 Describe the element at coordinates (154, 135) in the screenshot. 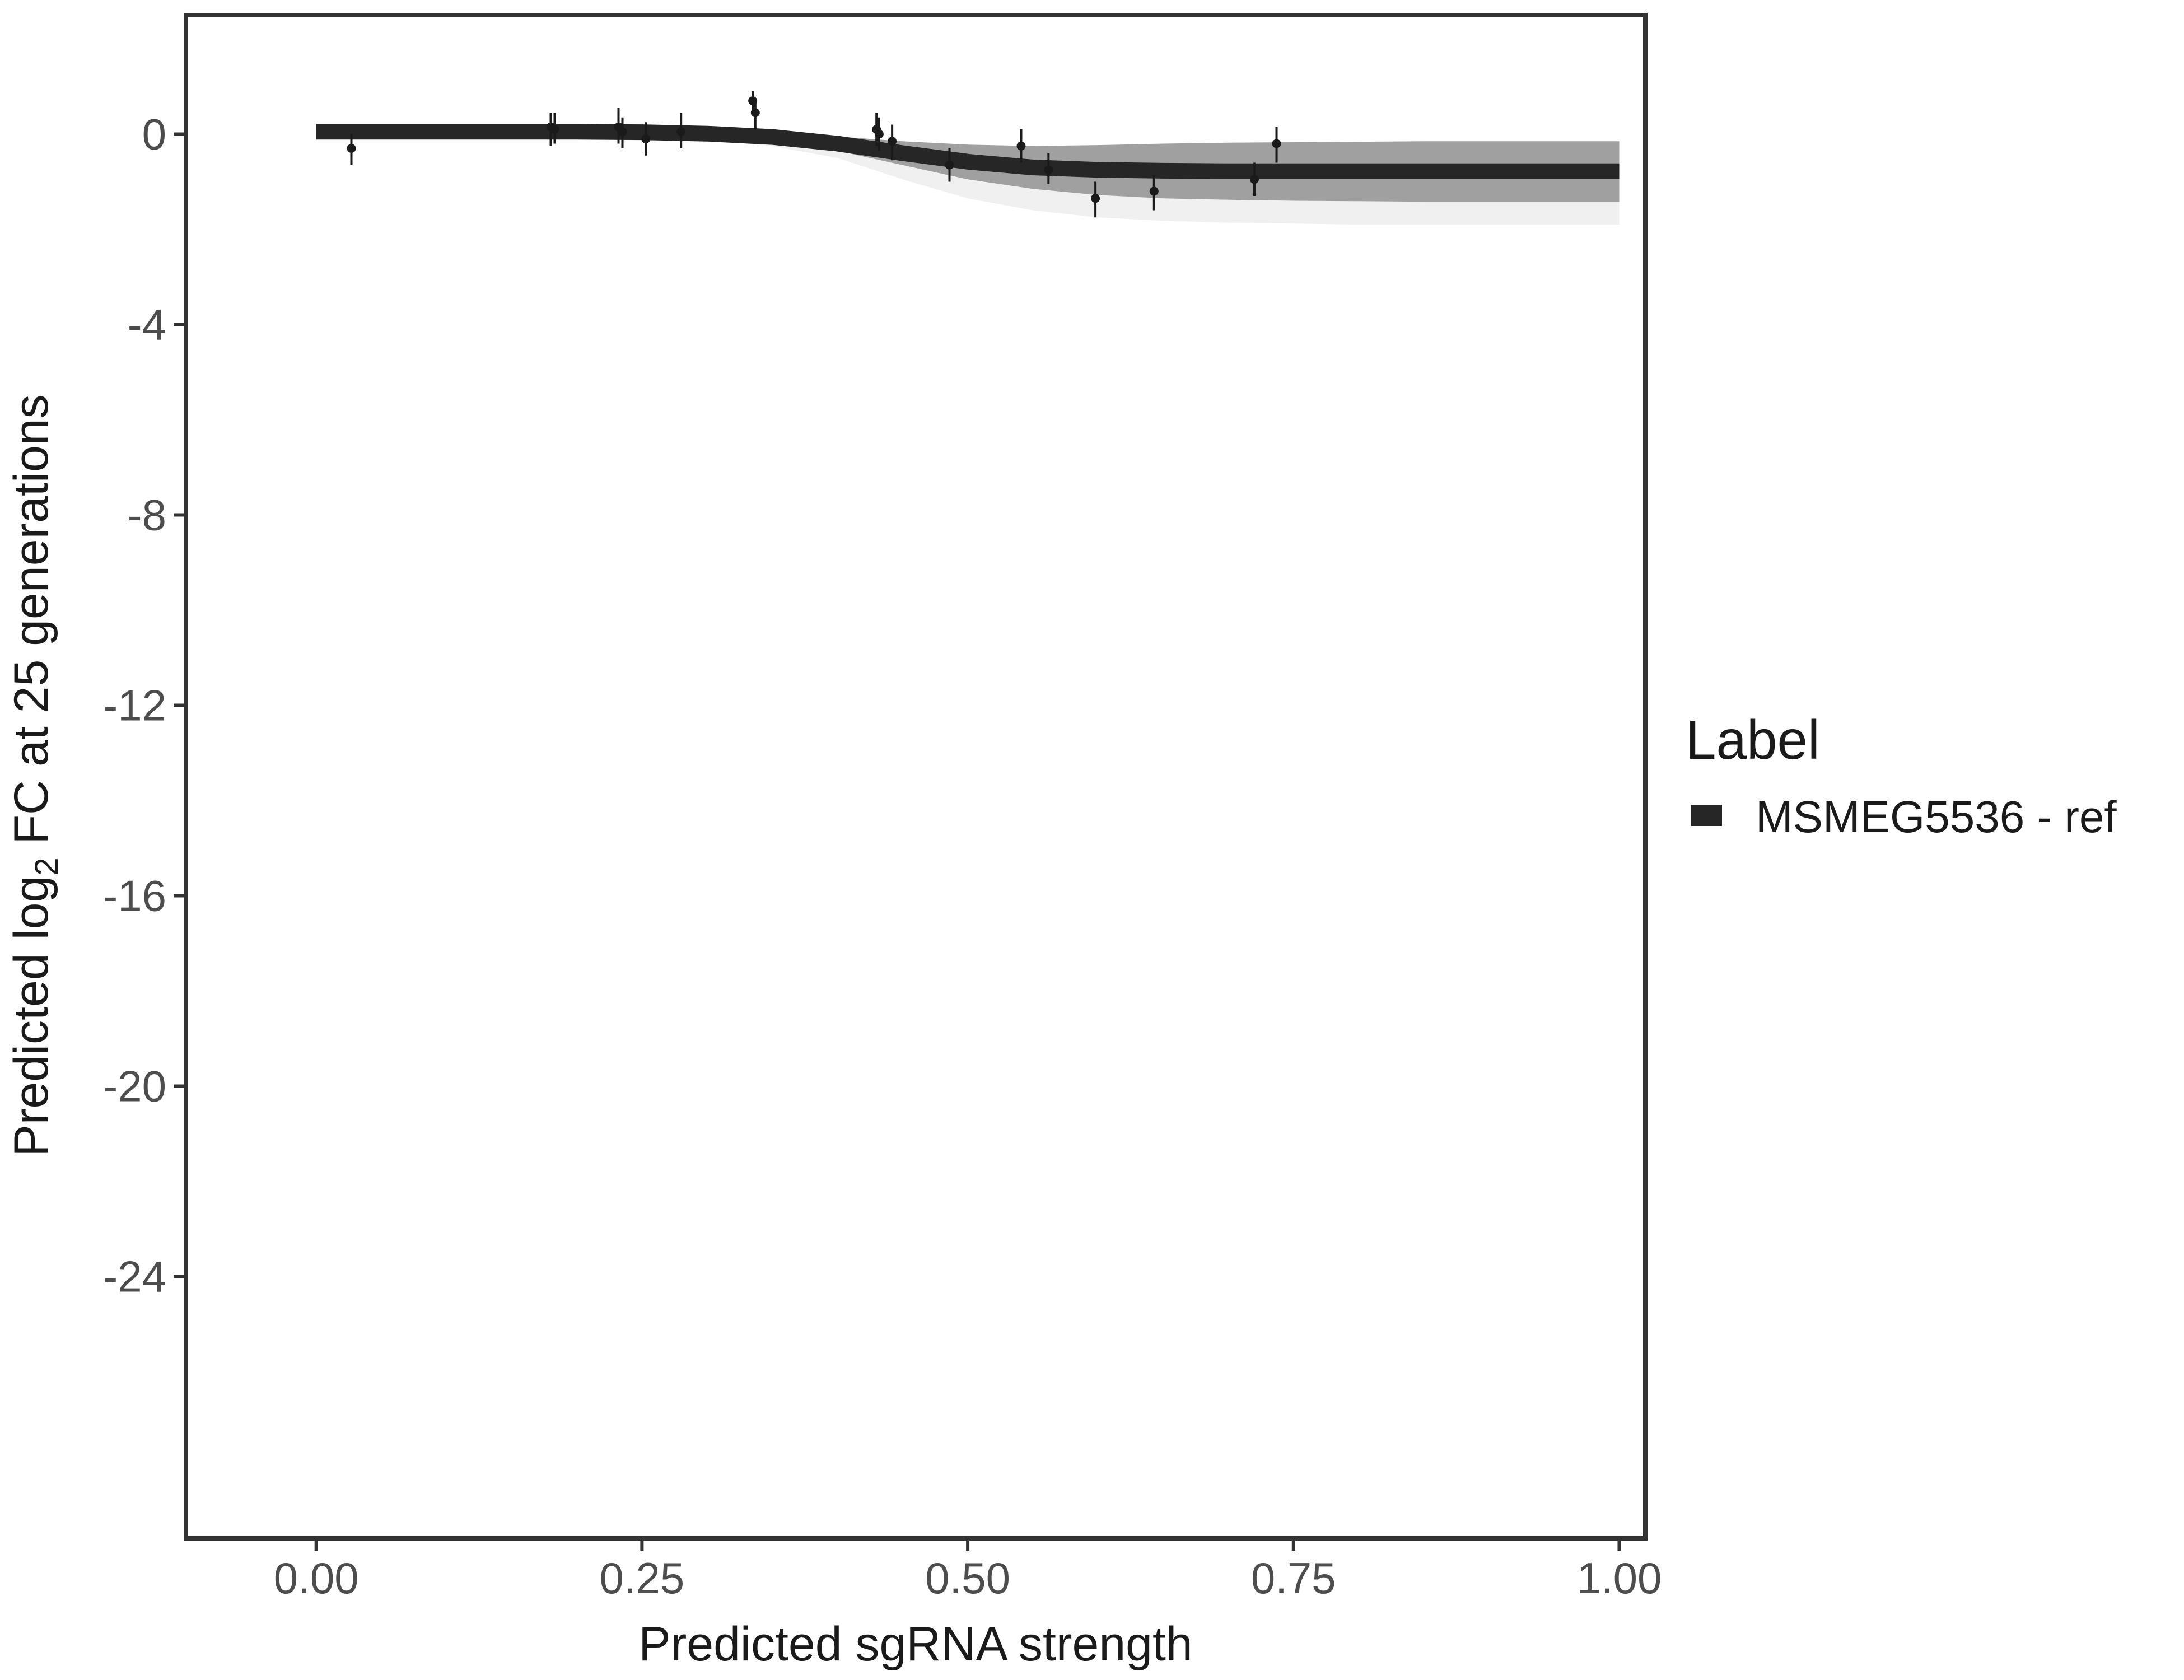

I see `y-tick-label: 0` at that location.